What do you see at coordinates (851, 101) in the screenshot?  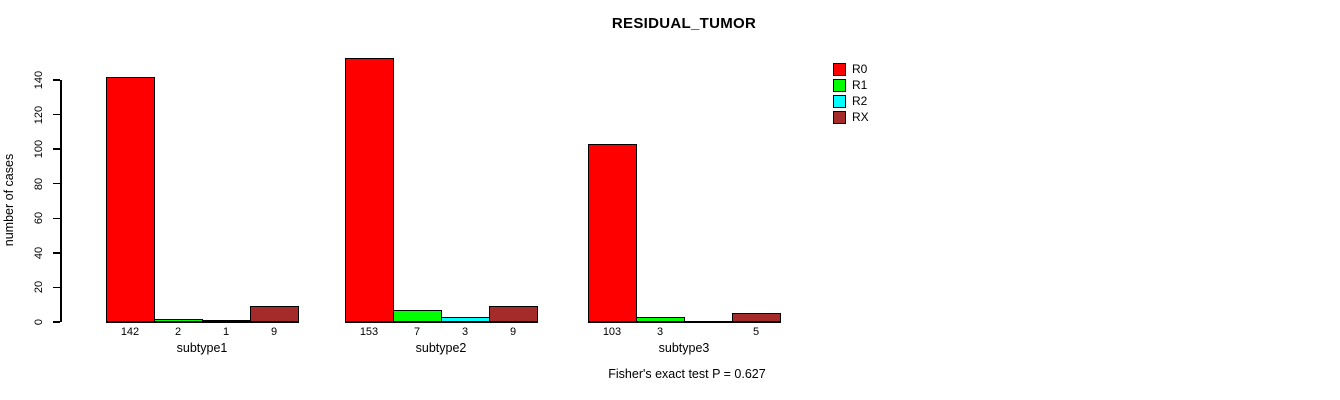 I see `legend-item-r2: R2` at bounding box center [851, 101].